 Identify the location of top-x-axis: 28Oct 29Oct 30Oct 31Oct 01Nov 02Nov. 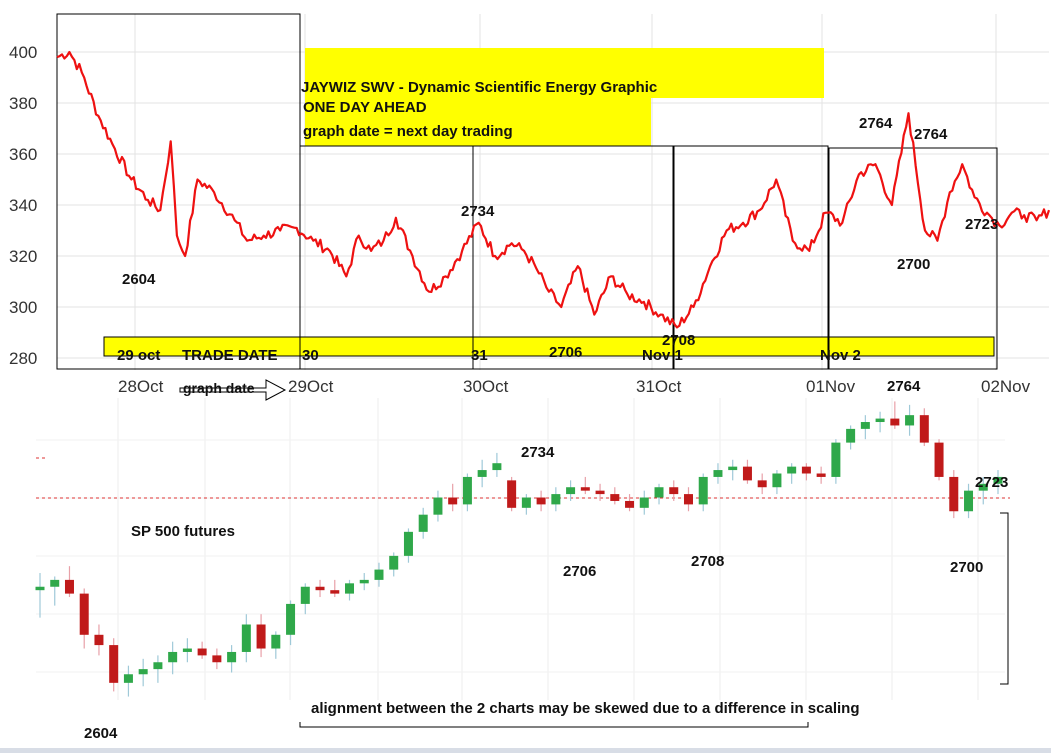
(574, 386).